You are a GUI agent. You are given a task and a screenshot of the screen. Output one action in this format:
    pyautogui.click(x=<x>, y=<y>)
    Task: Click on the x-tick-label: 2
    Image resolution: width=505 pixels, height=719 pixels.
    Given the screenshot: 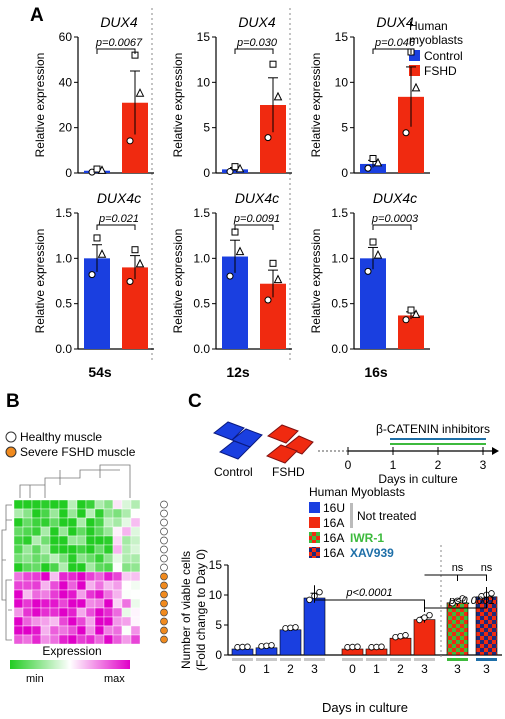 What is the action you would take?
    pyautogui.click(x=400, y=669)
    